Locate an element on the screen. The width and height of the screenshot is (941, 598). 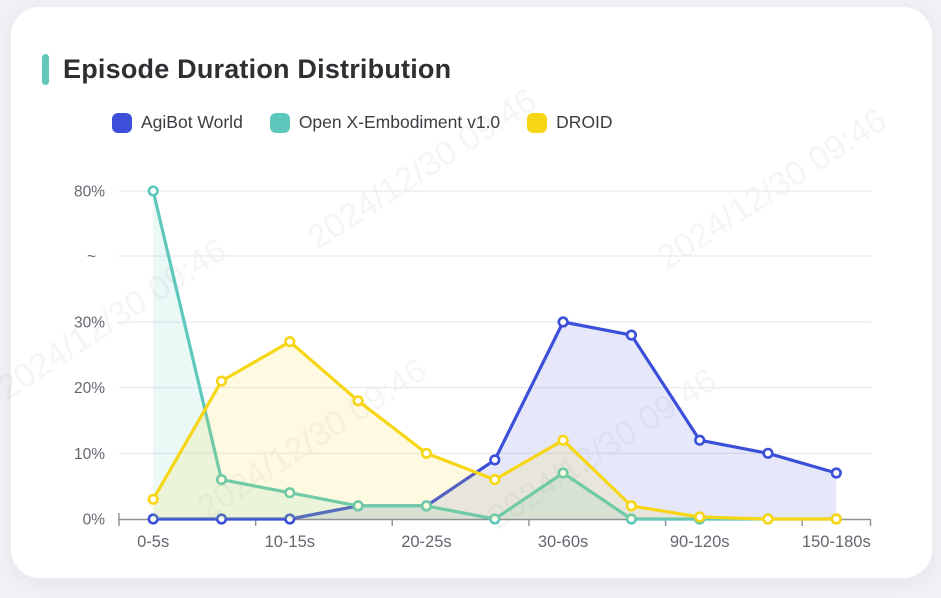
chart-legend: AgiBot World Open X-Embodiment v1.0 DROID is located at coordinates (362, 122).